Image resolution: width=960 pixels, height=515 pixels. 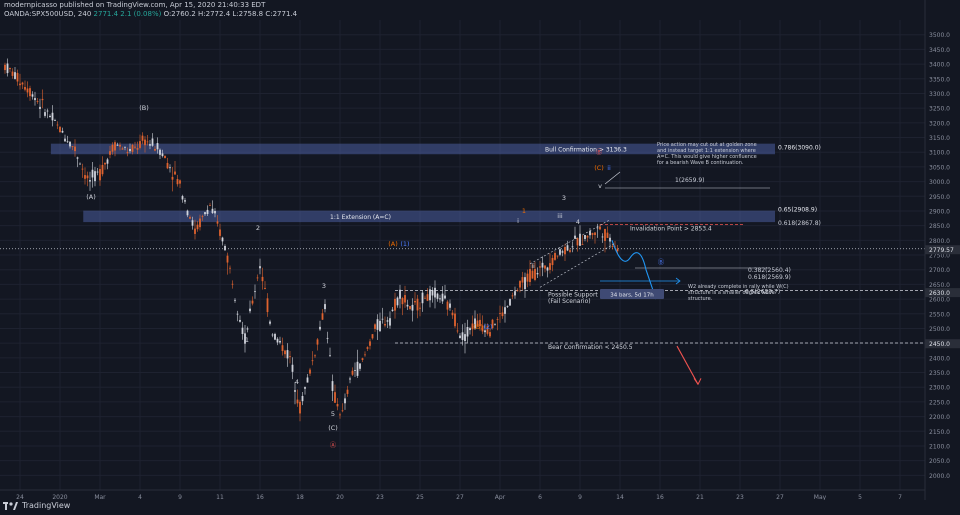 I want to click on channel-line, so click(x=577, y=265).